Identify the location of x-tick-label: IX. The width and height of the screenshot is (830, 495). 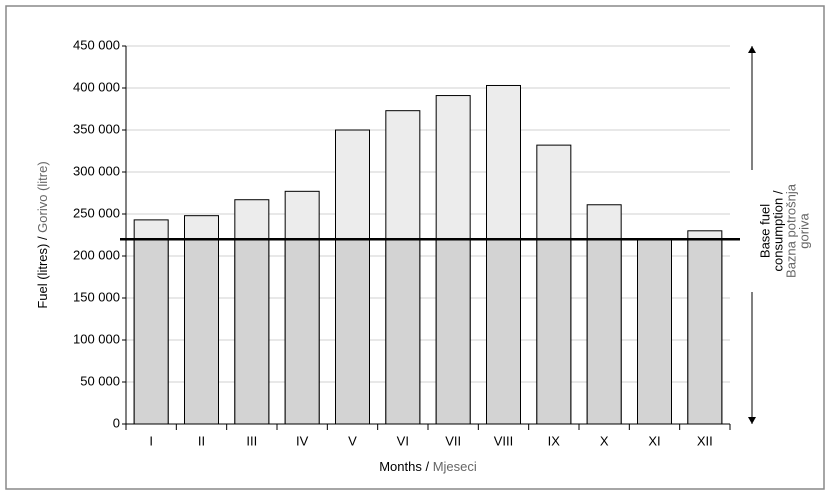
(554, 440).